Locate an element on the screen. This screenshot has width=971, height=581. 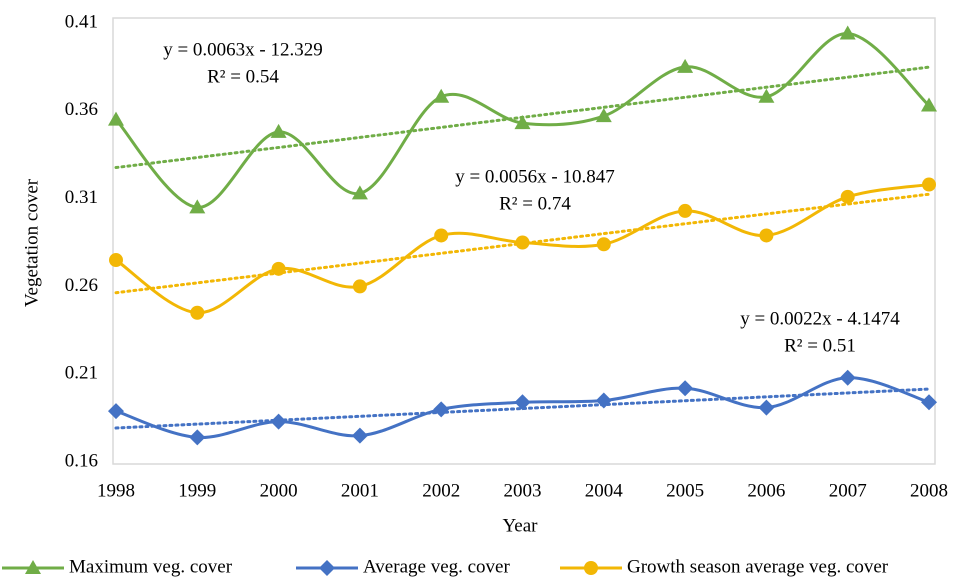
legend-label: Average veg. cover is located at coordinates (436, 566).